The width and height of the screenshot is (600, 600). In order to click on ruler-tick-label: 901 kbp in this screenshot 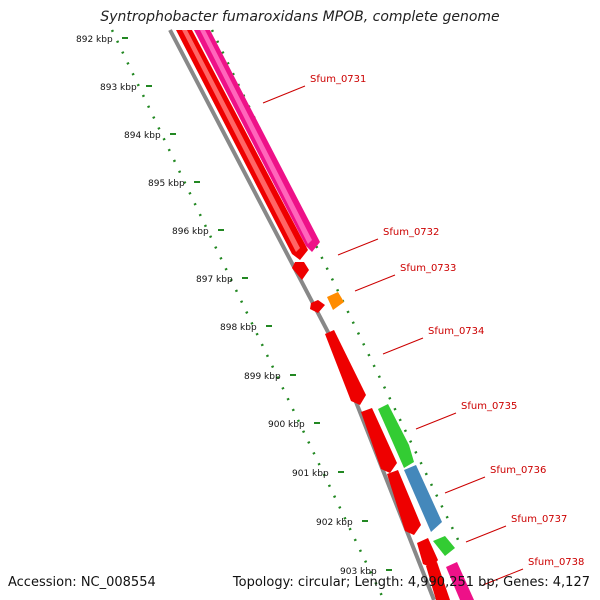, I will do `click(310, 474)`.